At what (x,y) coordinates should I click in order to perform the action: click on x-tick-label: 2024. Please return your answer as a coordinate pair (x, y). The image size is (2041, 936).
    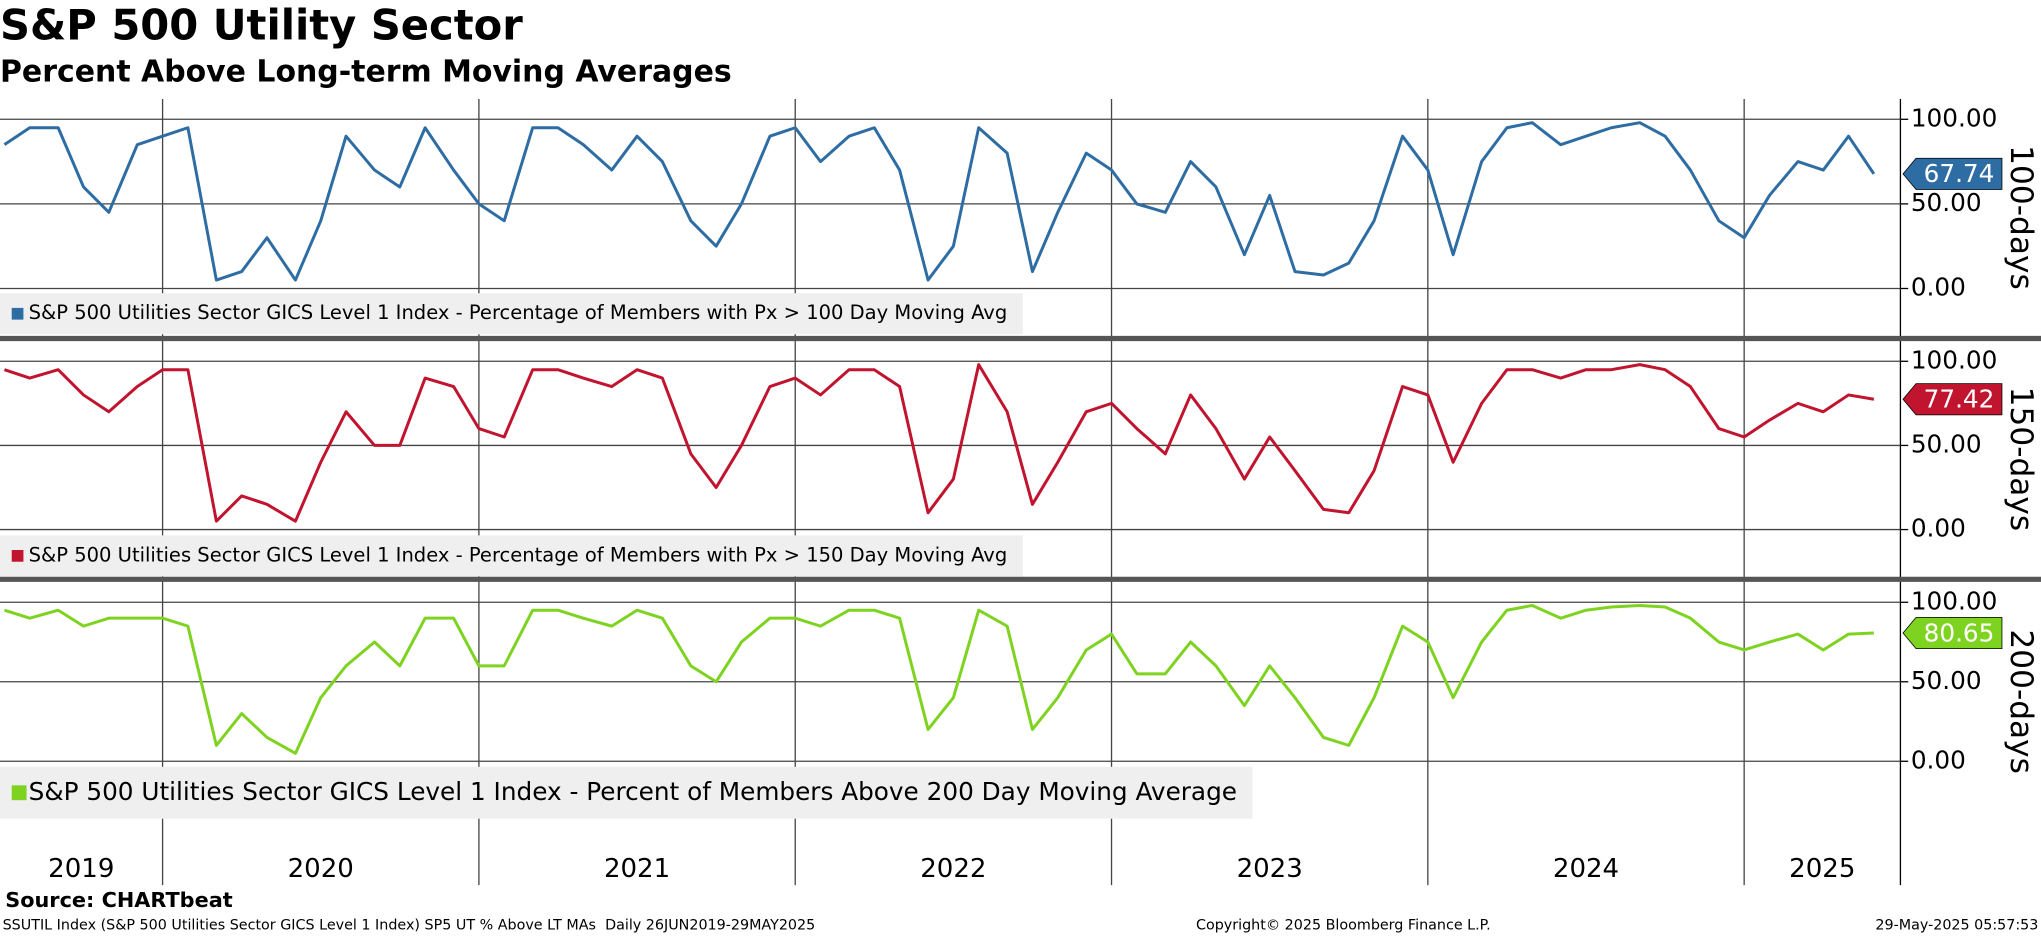
    Looking at the image, I should click on (1586, 869).